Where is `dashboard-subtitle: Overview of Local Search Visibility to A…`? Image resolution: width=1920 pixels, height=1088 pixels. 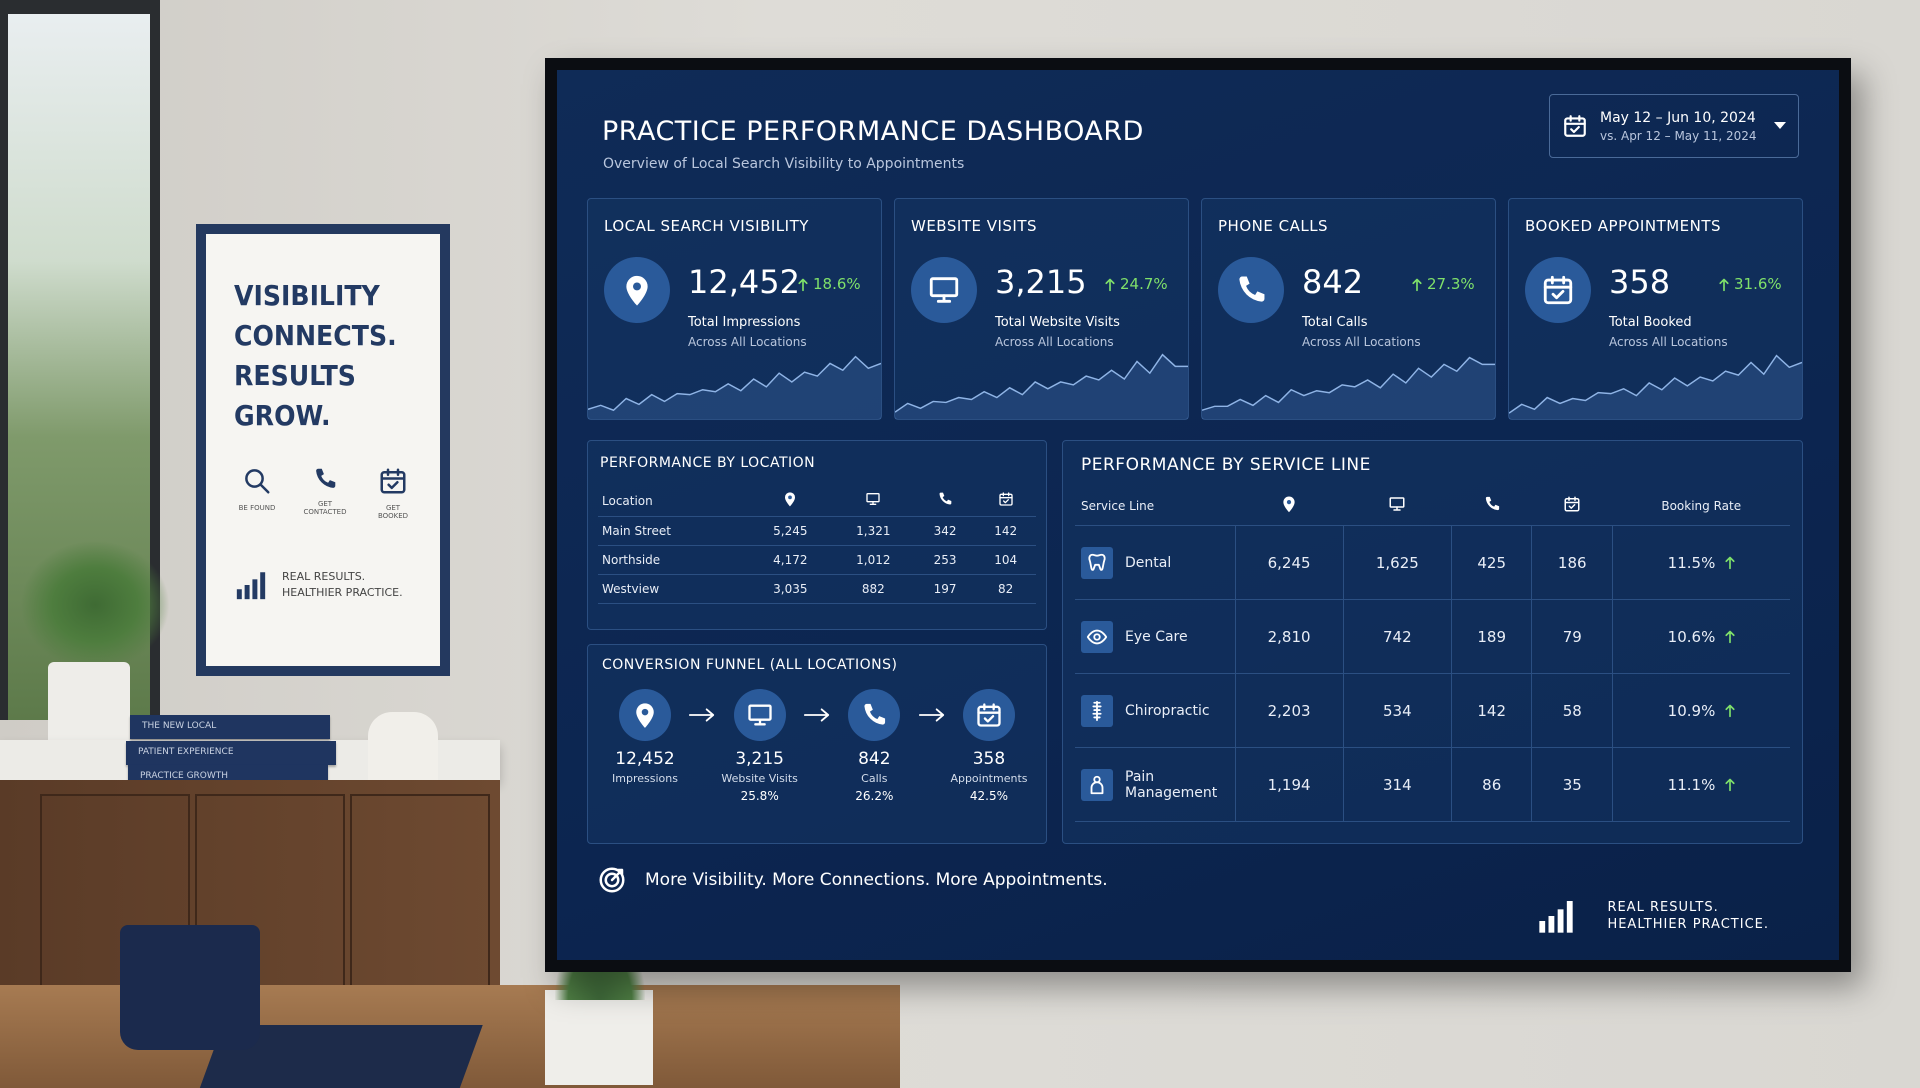 dashboard-subtitle: Overview of Local Search Visibility to A… is located at coordinates (784, 164).